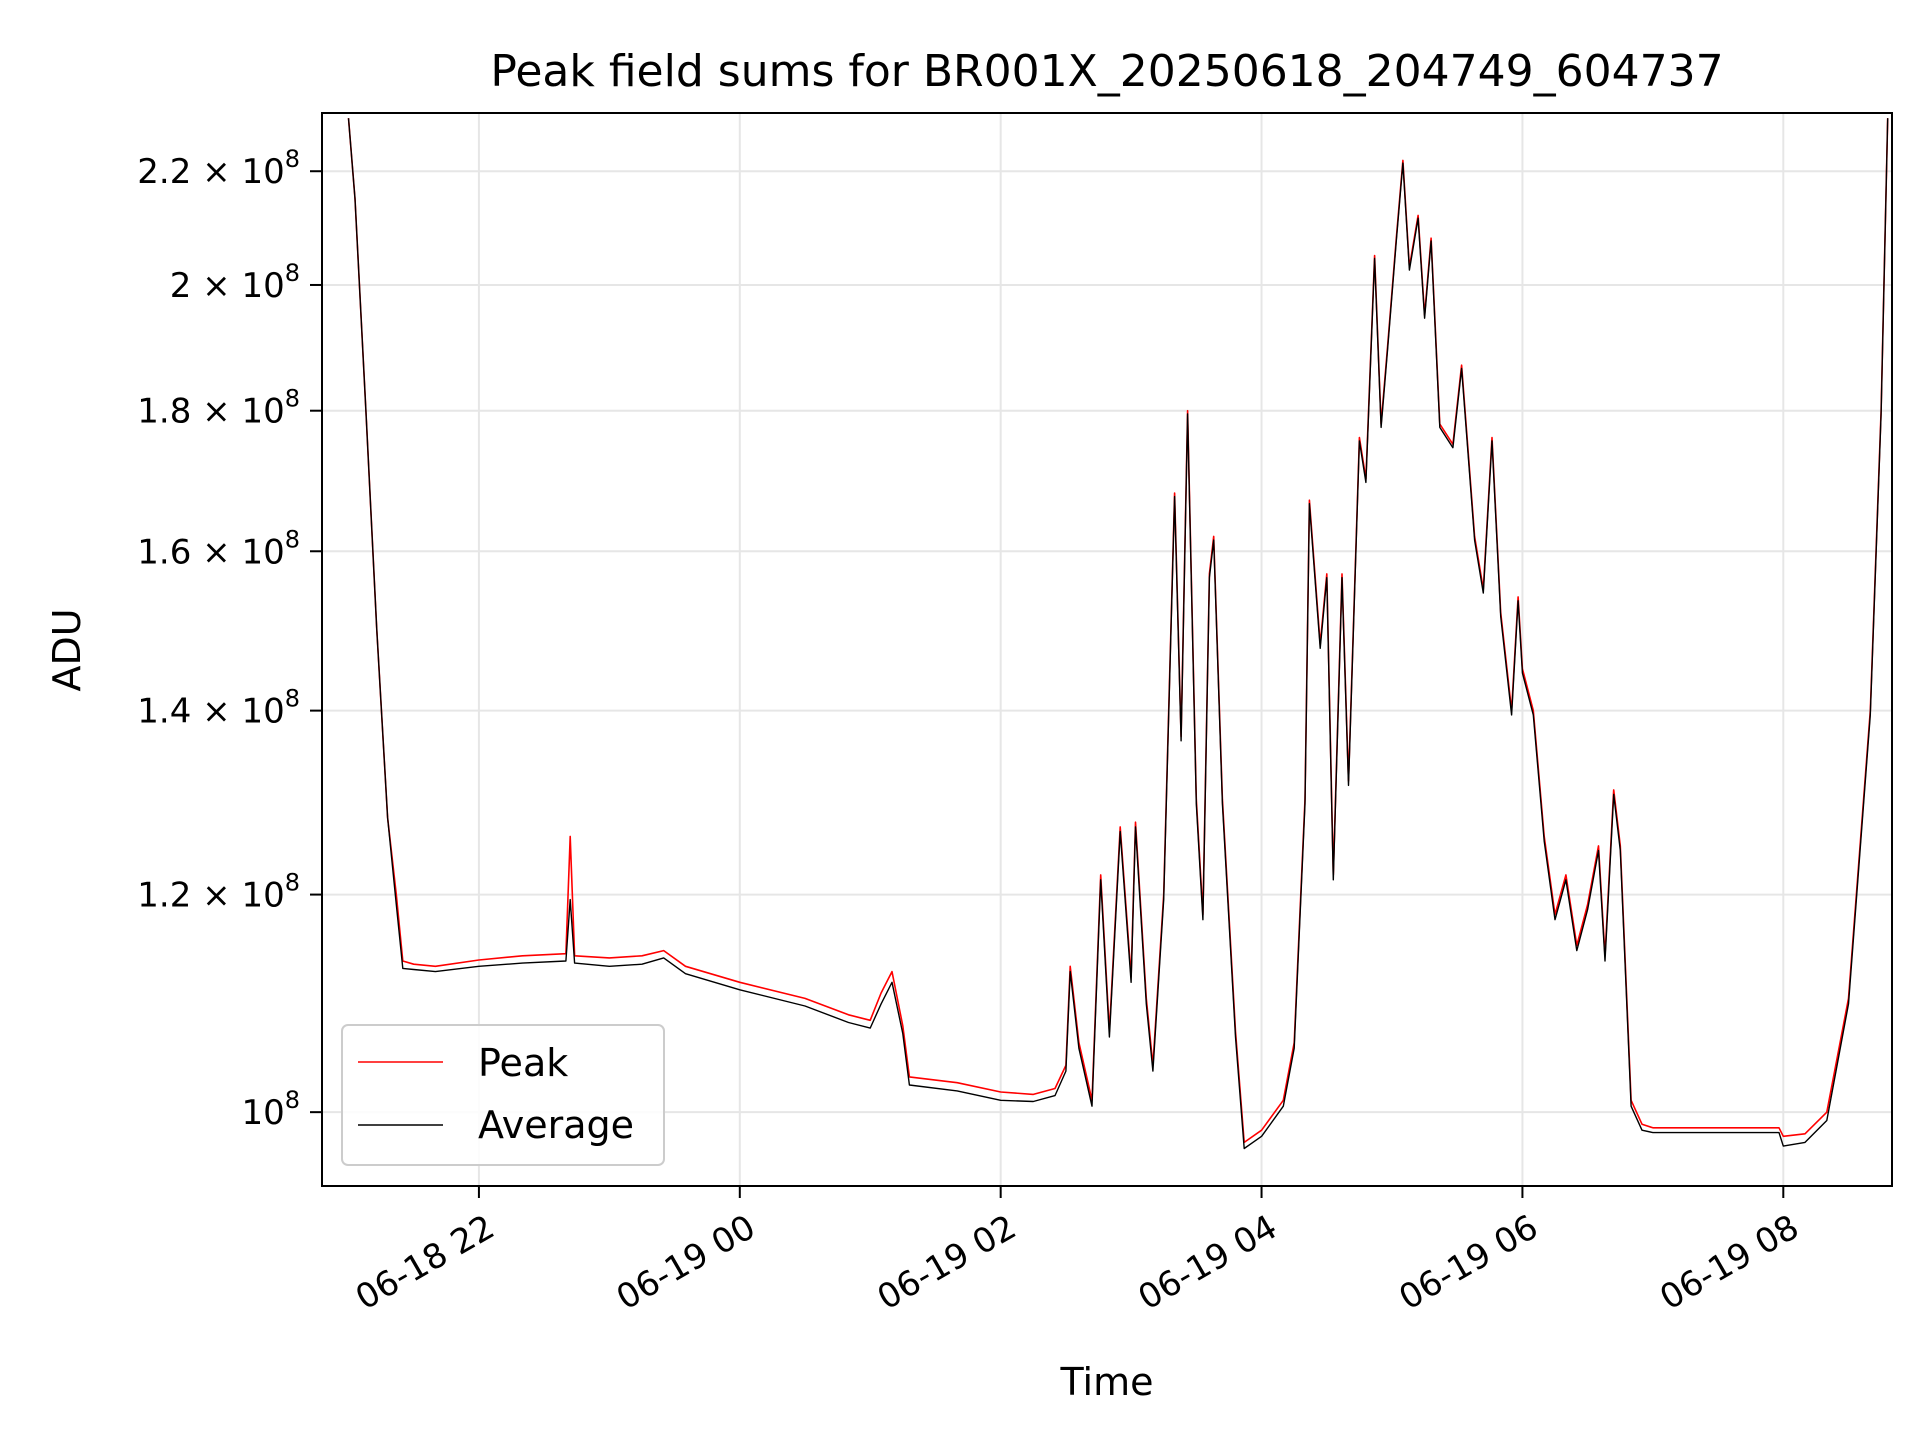  I want to click on y-tick-label: 2.2 × 108, so click(218, 168).